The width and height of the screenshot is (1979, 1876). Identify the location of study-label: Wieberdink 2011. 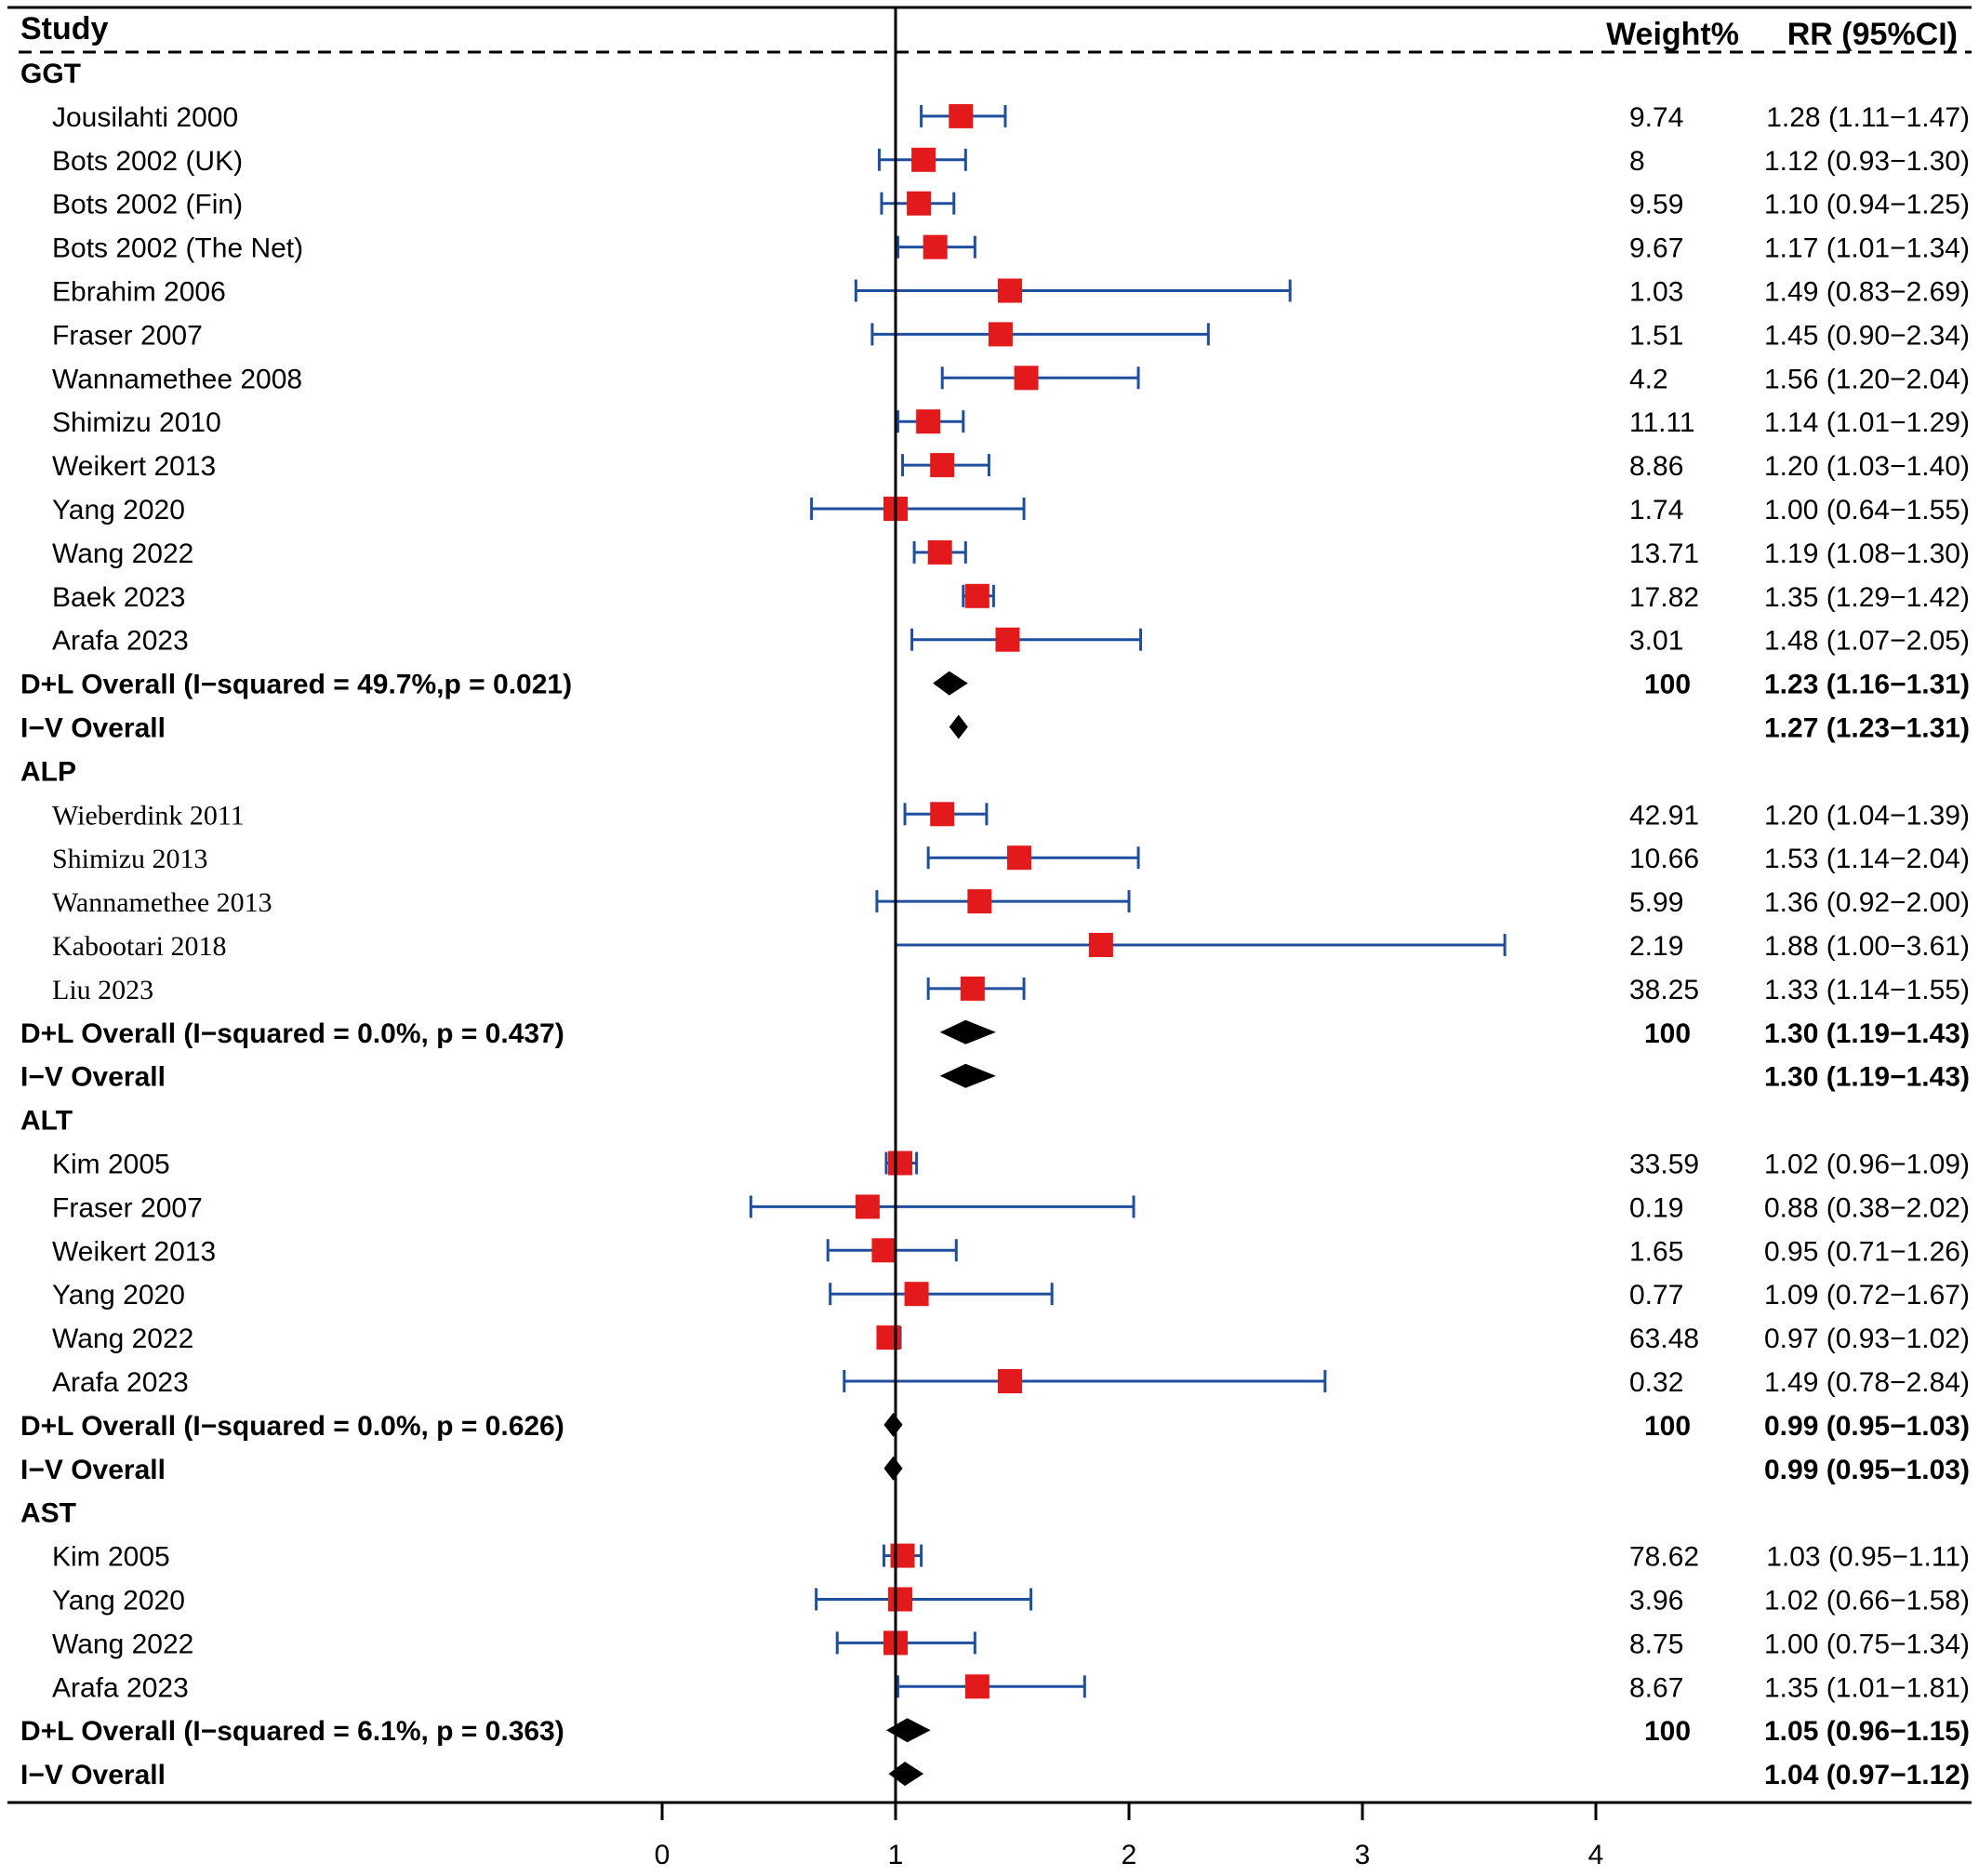
(148, 815).